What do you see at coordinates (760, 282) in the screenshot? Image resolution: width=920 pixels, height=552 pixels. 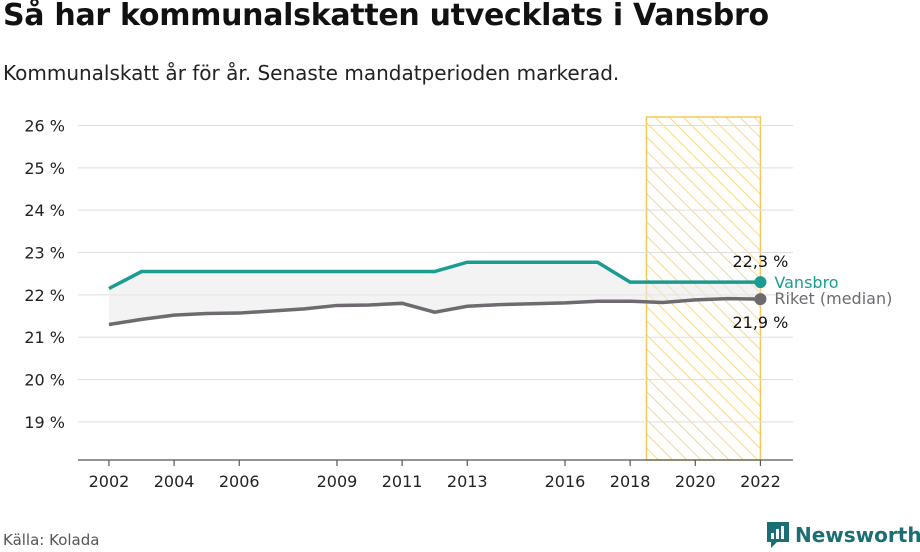 I see `vansbro-end-point` at bounding box center [760, 282].